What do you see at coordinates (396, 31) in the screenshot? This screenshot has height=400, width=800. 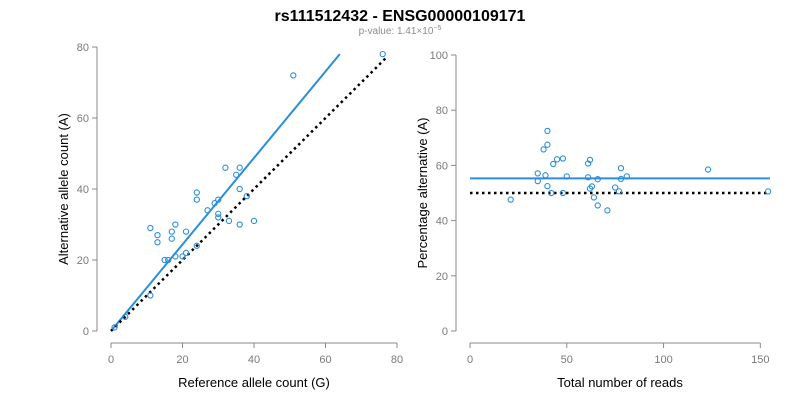 I see `p-value-text: p-value: 1.41×10` at bounding box center [396, 31].